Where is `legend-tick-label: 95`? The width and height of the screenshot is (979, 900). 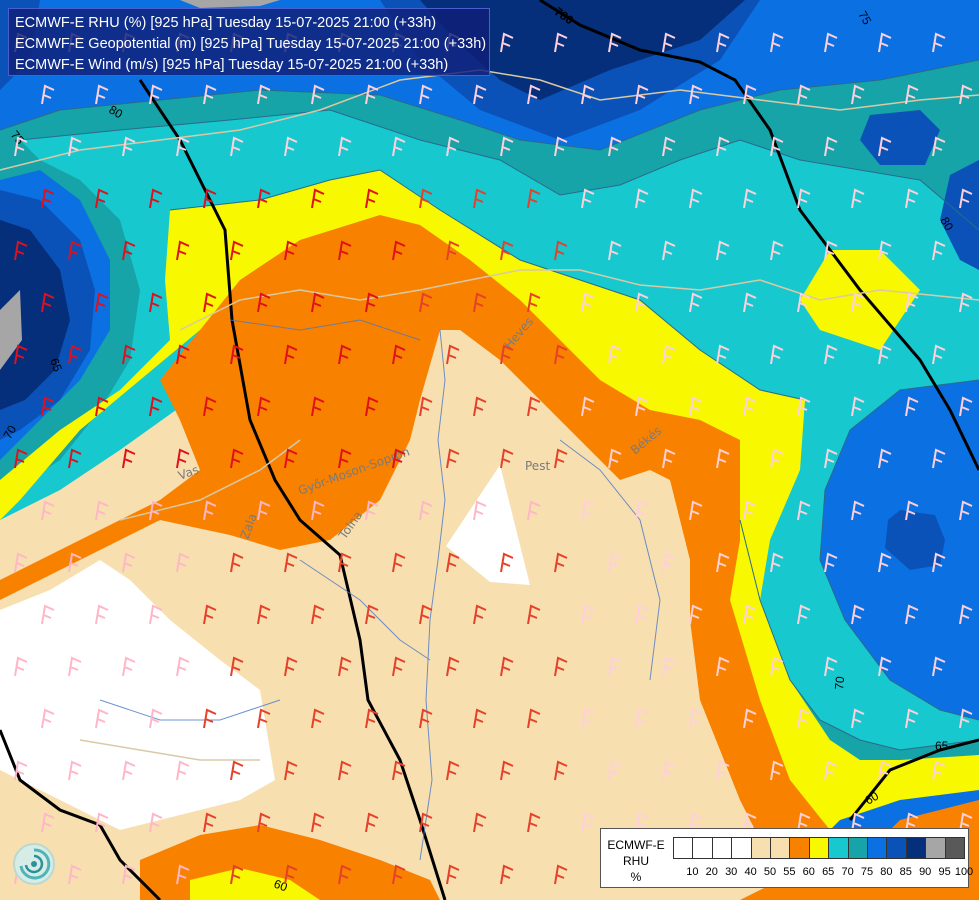
legend-tick-label: 95 is located at coordinates (944, 872).